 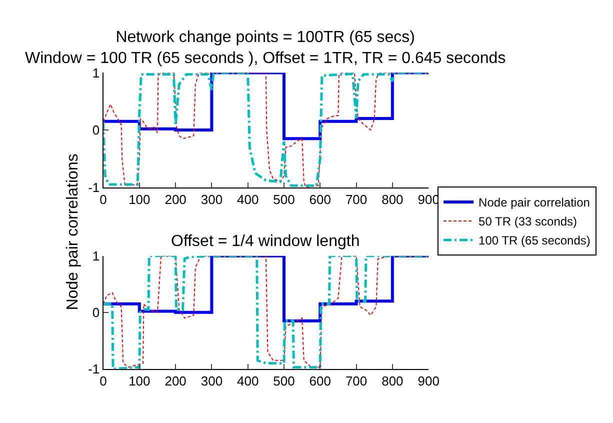 I want to click on chart-title: Offset = 1/4 window length, so click(x=265, y=241).